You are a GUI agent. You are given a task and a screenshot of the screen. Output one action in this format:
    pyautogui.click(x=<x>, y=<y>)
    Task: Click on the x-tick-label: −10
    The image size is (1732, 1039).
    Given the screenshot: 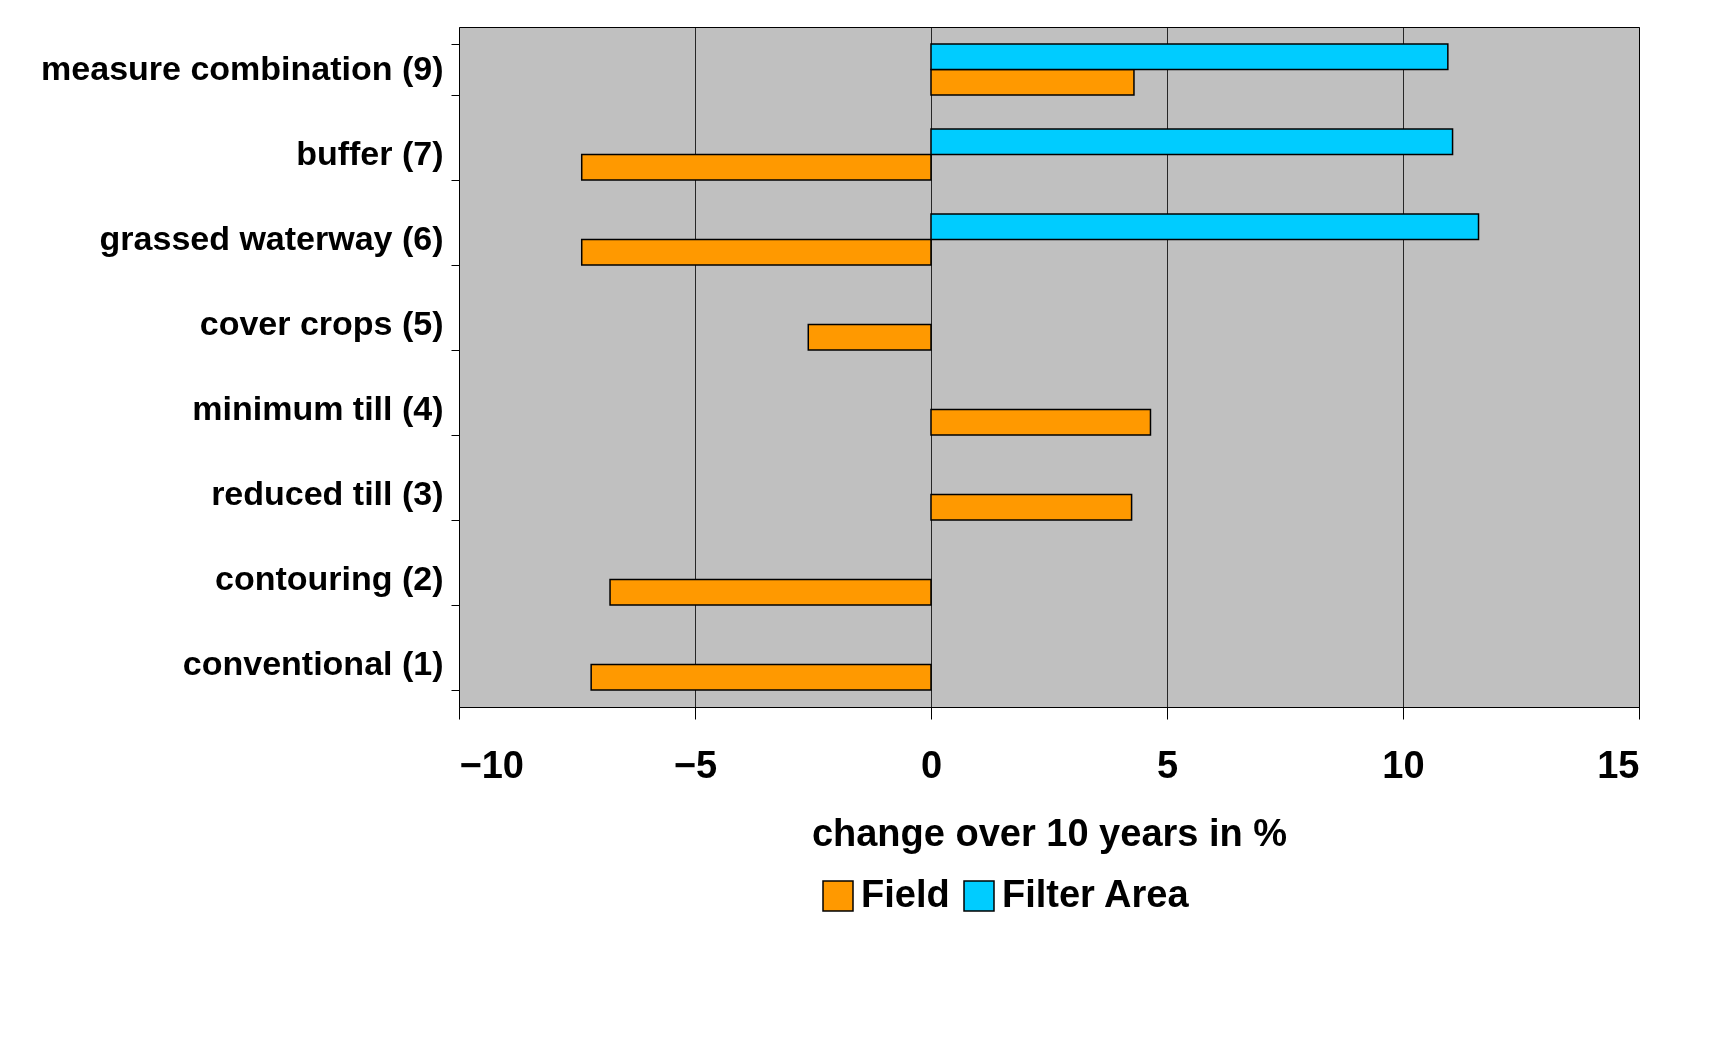 What is the action you would take?
    pyautogui.click(x=491, y=764)
    